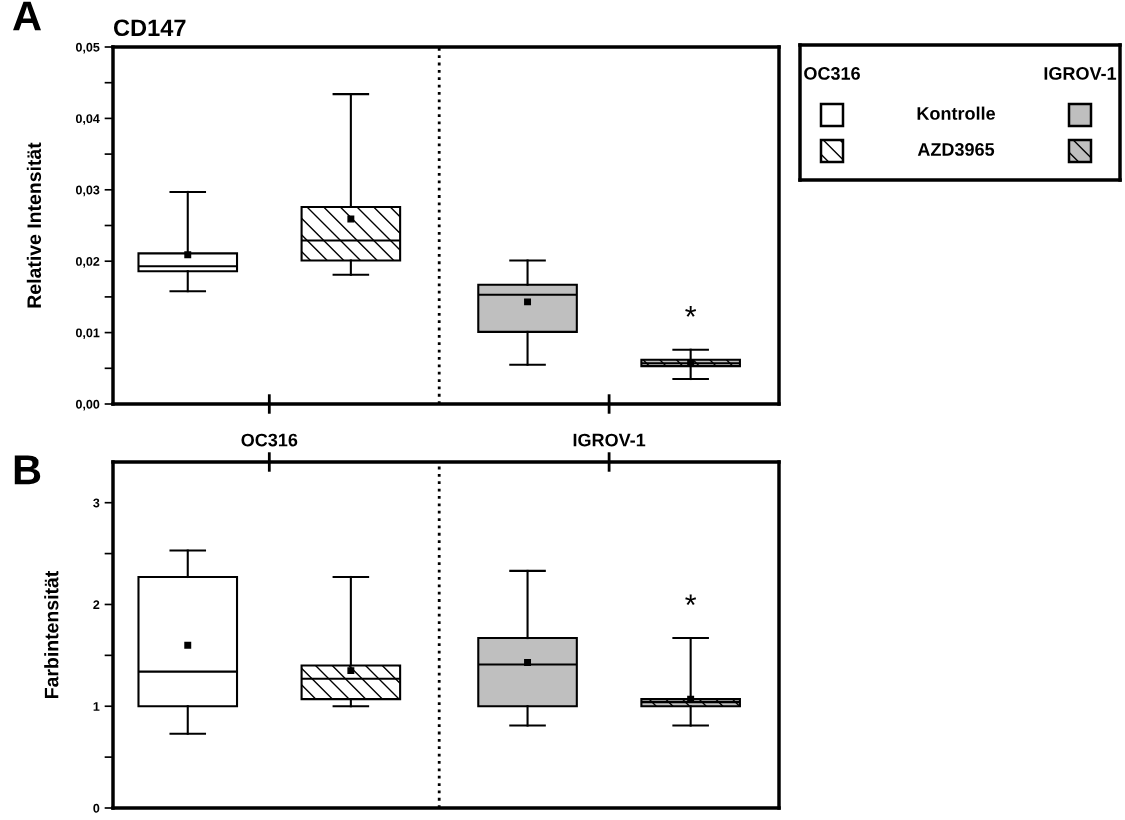 The height and width of the screenshot is (820, 1125). I want to click on y-tick-label: 0,03, so click(87, 191).